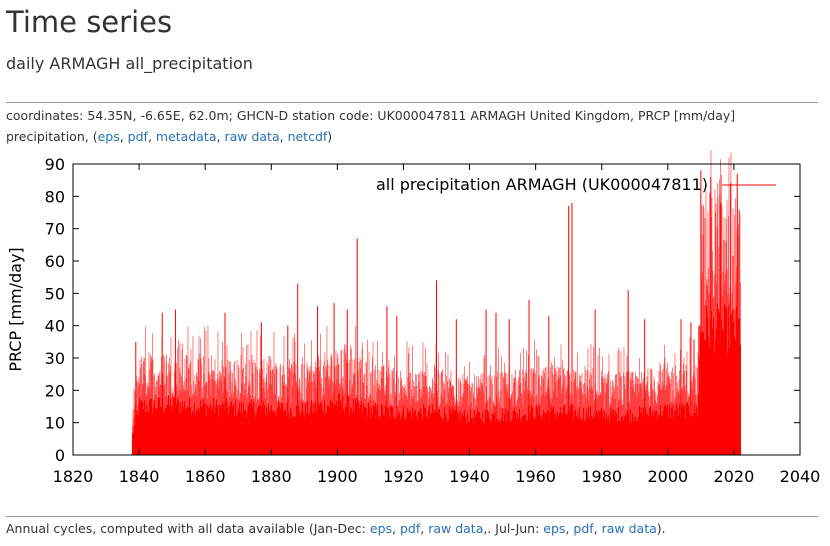 Image resolution: width=830 pixels, height=546 pixels. Describe the element at coordinates (330, 136) in the screenshot. I see `metadata-close: )` at that location.